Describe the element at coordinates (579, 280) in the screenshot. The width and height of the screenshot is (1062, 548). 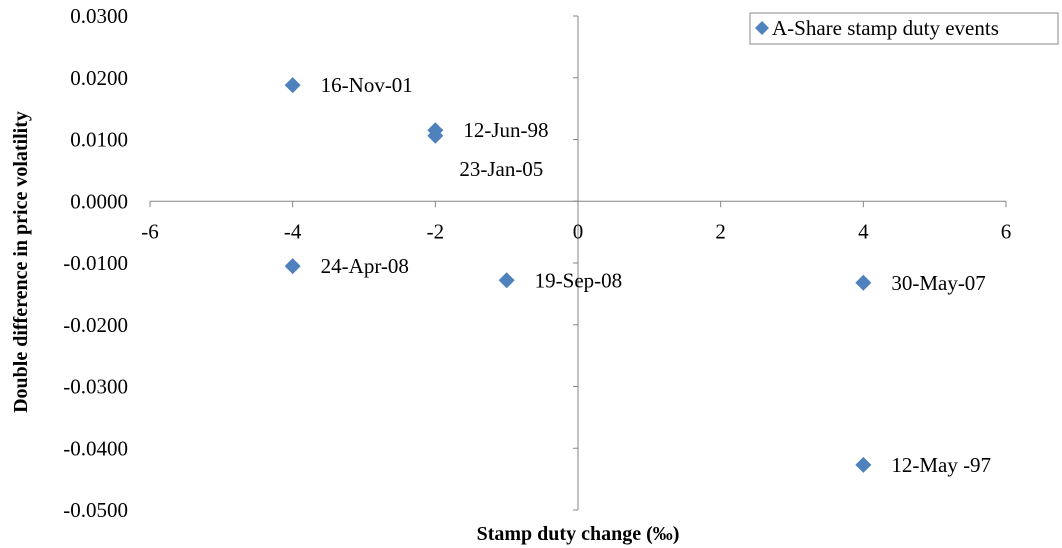
I see `data-label: 19-Sep-08` at that location.